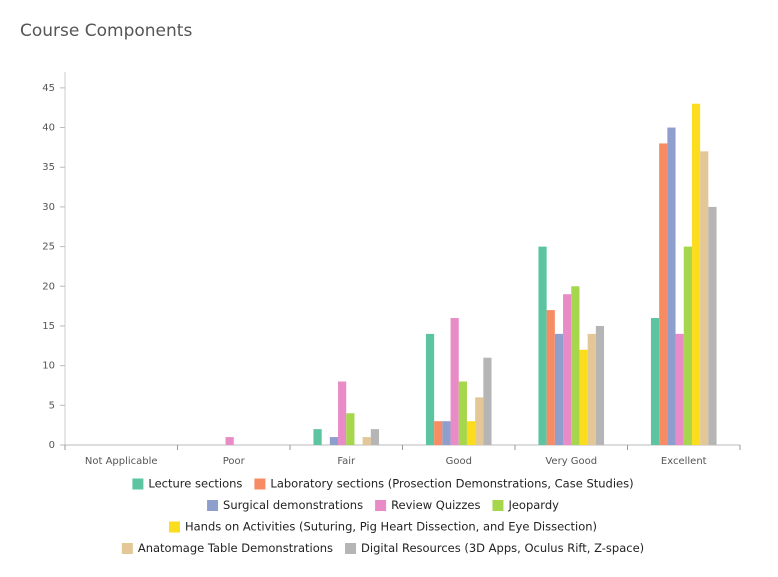 This screenshot has width=778, height=577. I want to click on legend-label: Surgical demonstrations, so click(293, 505).